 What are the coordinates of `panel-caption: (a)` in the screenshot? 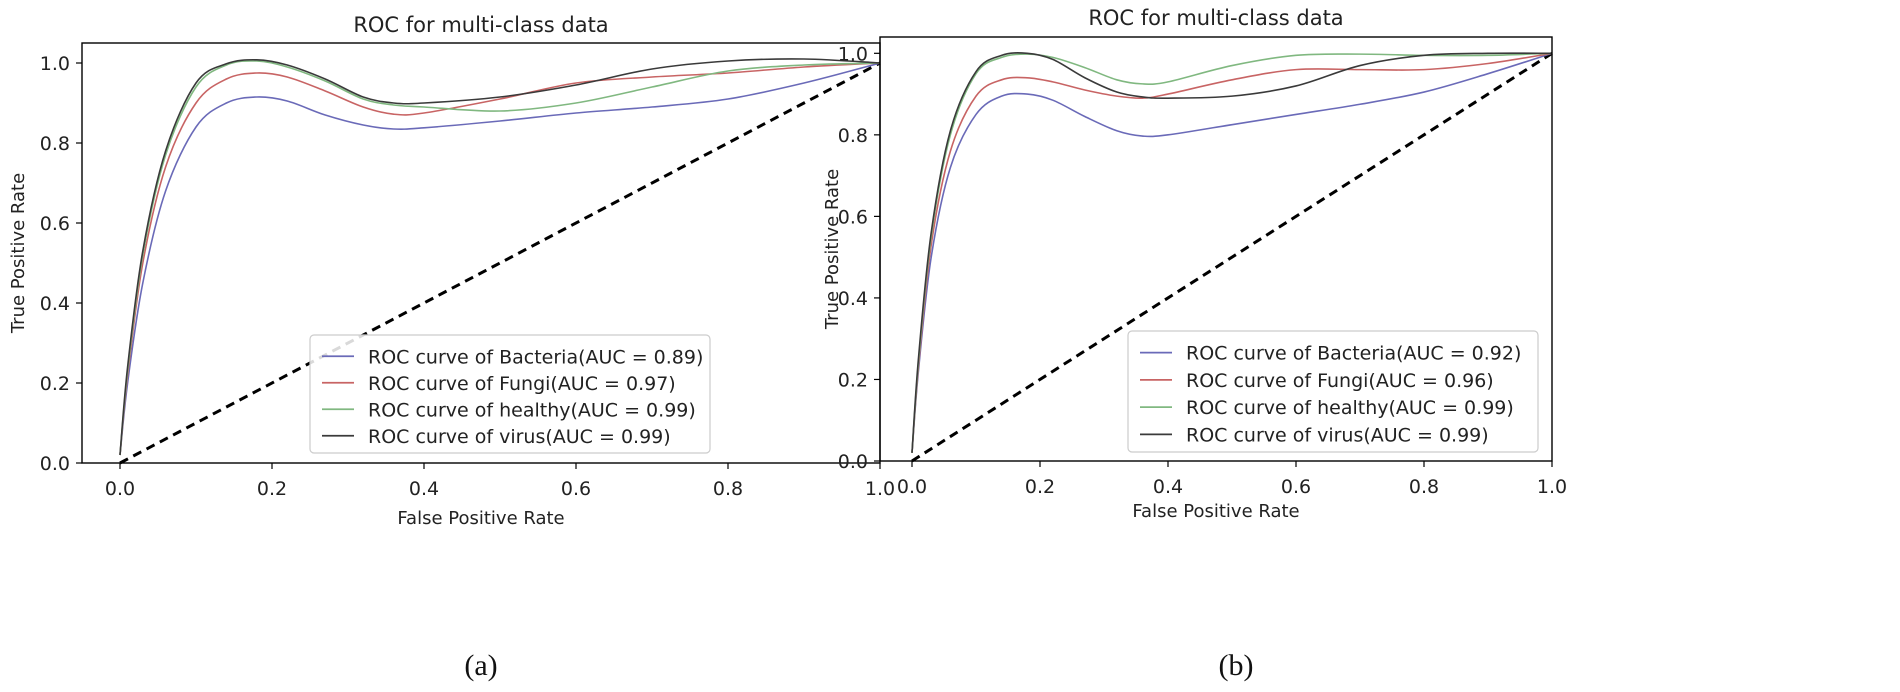 It's located at (480, 665).